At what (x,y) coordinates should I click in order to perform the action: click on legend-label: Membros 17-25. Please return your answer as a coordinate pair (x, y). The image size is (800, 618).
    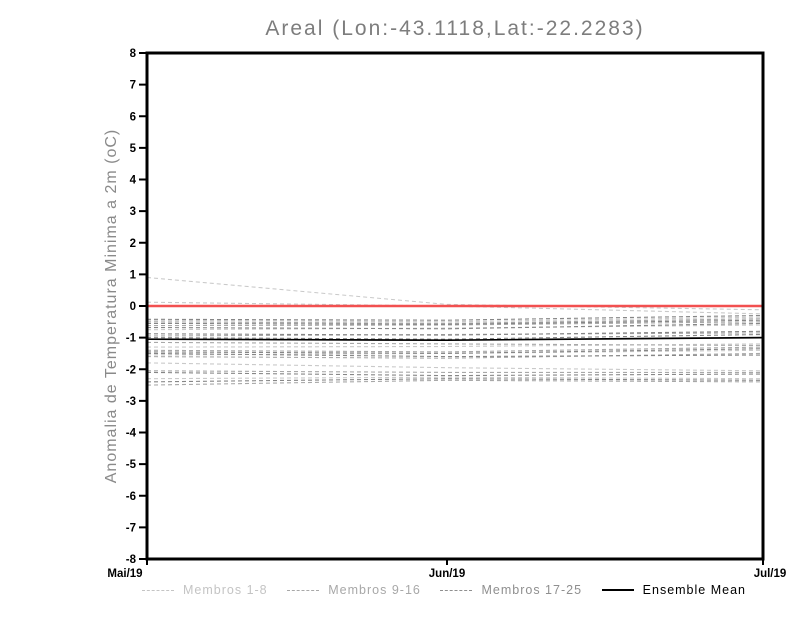
    Looking at the image, I should click on (532, 590).